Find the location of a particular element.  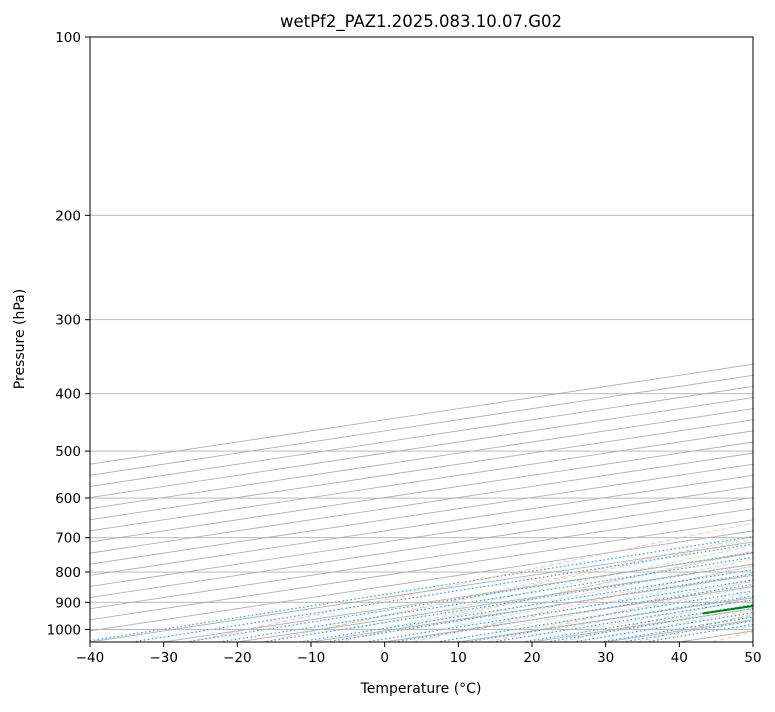

y-tick-label: 600 is located at coordinates (68, 499).